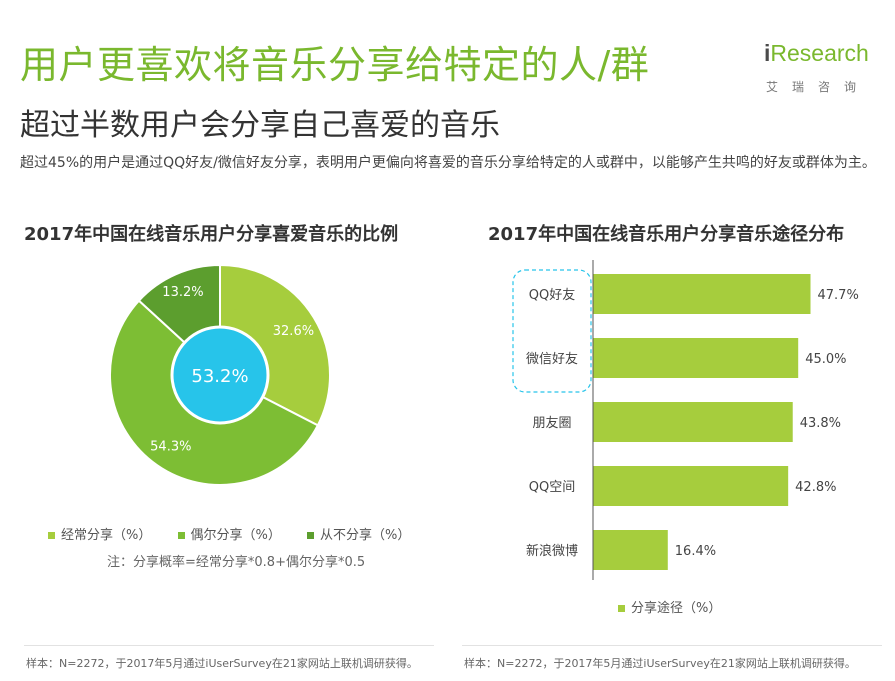  Describe the element at coordinates (824, 70) in the screenshot. I see `iresearch-logo: iResearch 艾瑞咨询` at that location.